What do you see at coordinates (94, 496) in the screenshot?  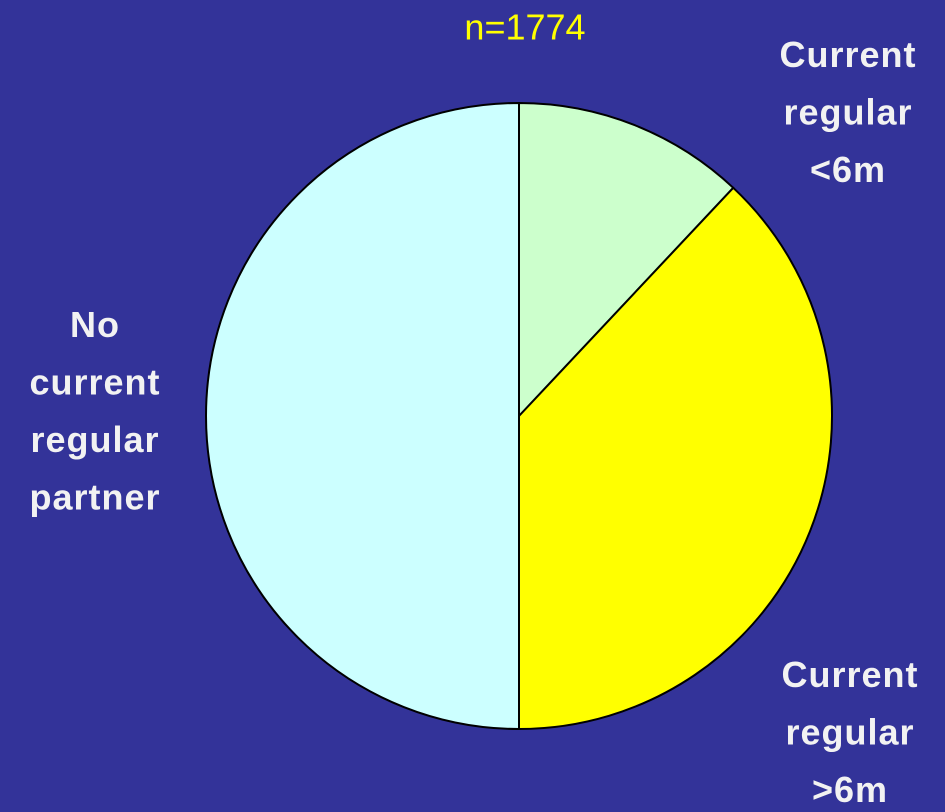 I see `label-line: partner` at bounding box center [94, 496].